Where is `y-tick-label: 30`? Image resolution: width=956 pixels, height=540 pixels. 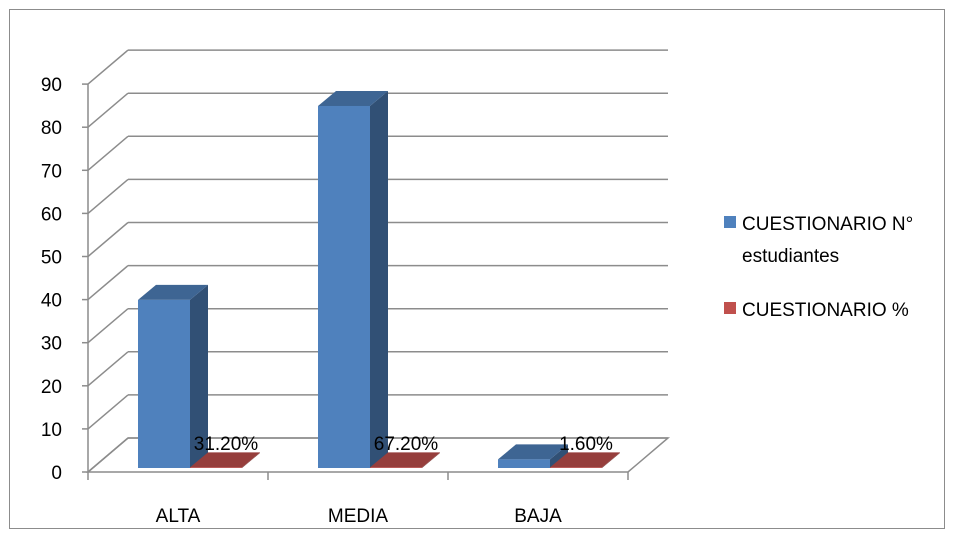 y-tick-label: 30 is located at coordinates (51, 344).